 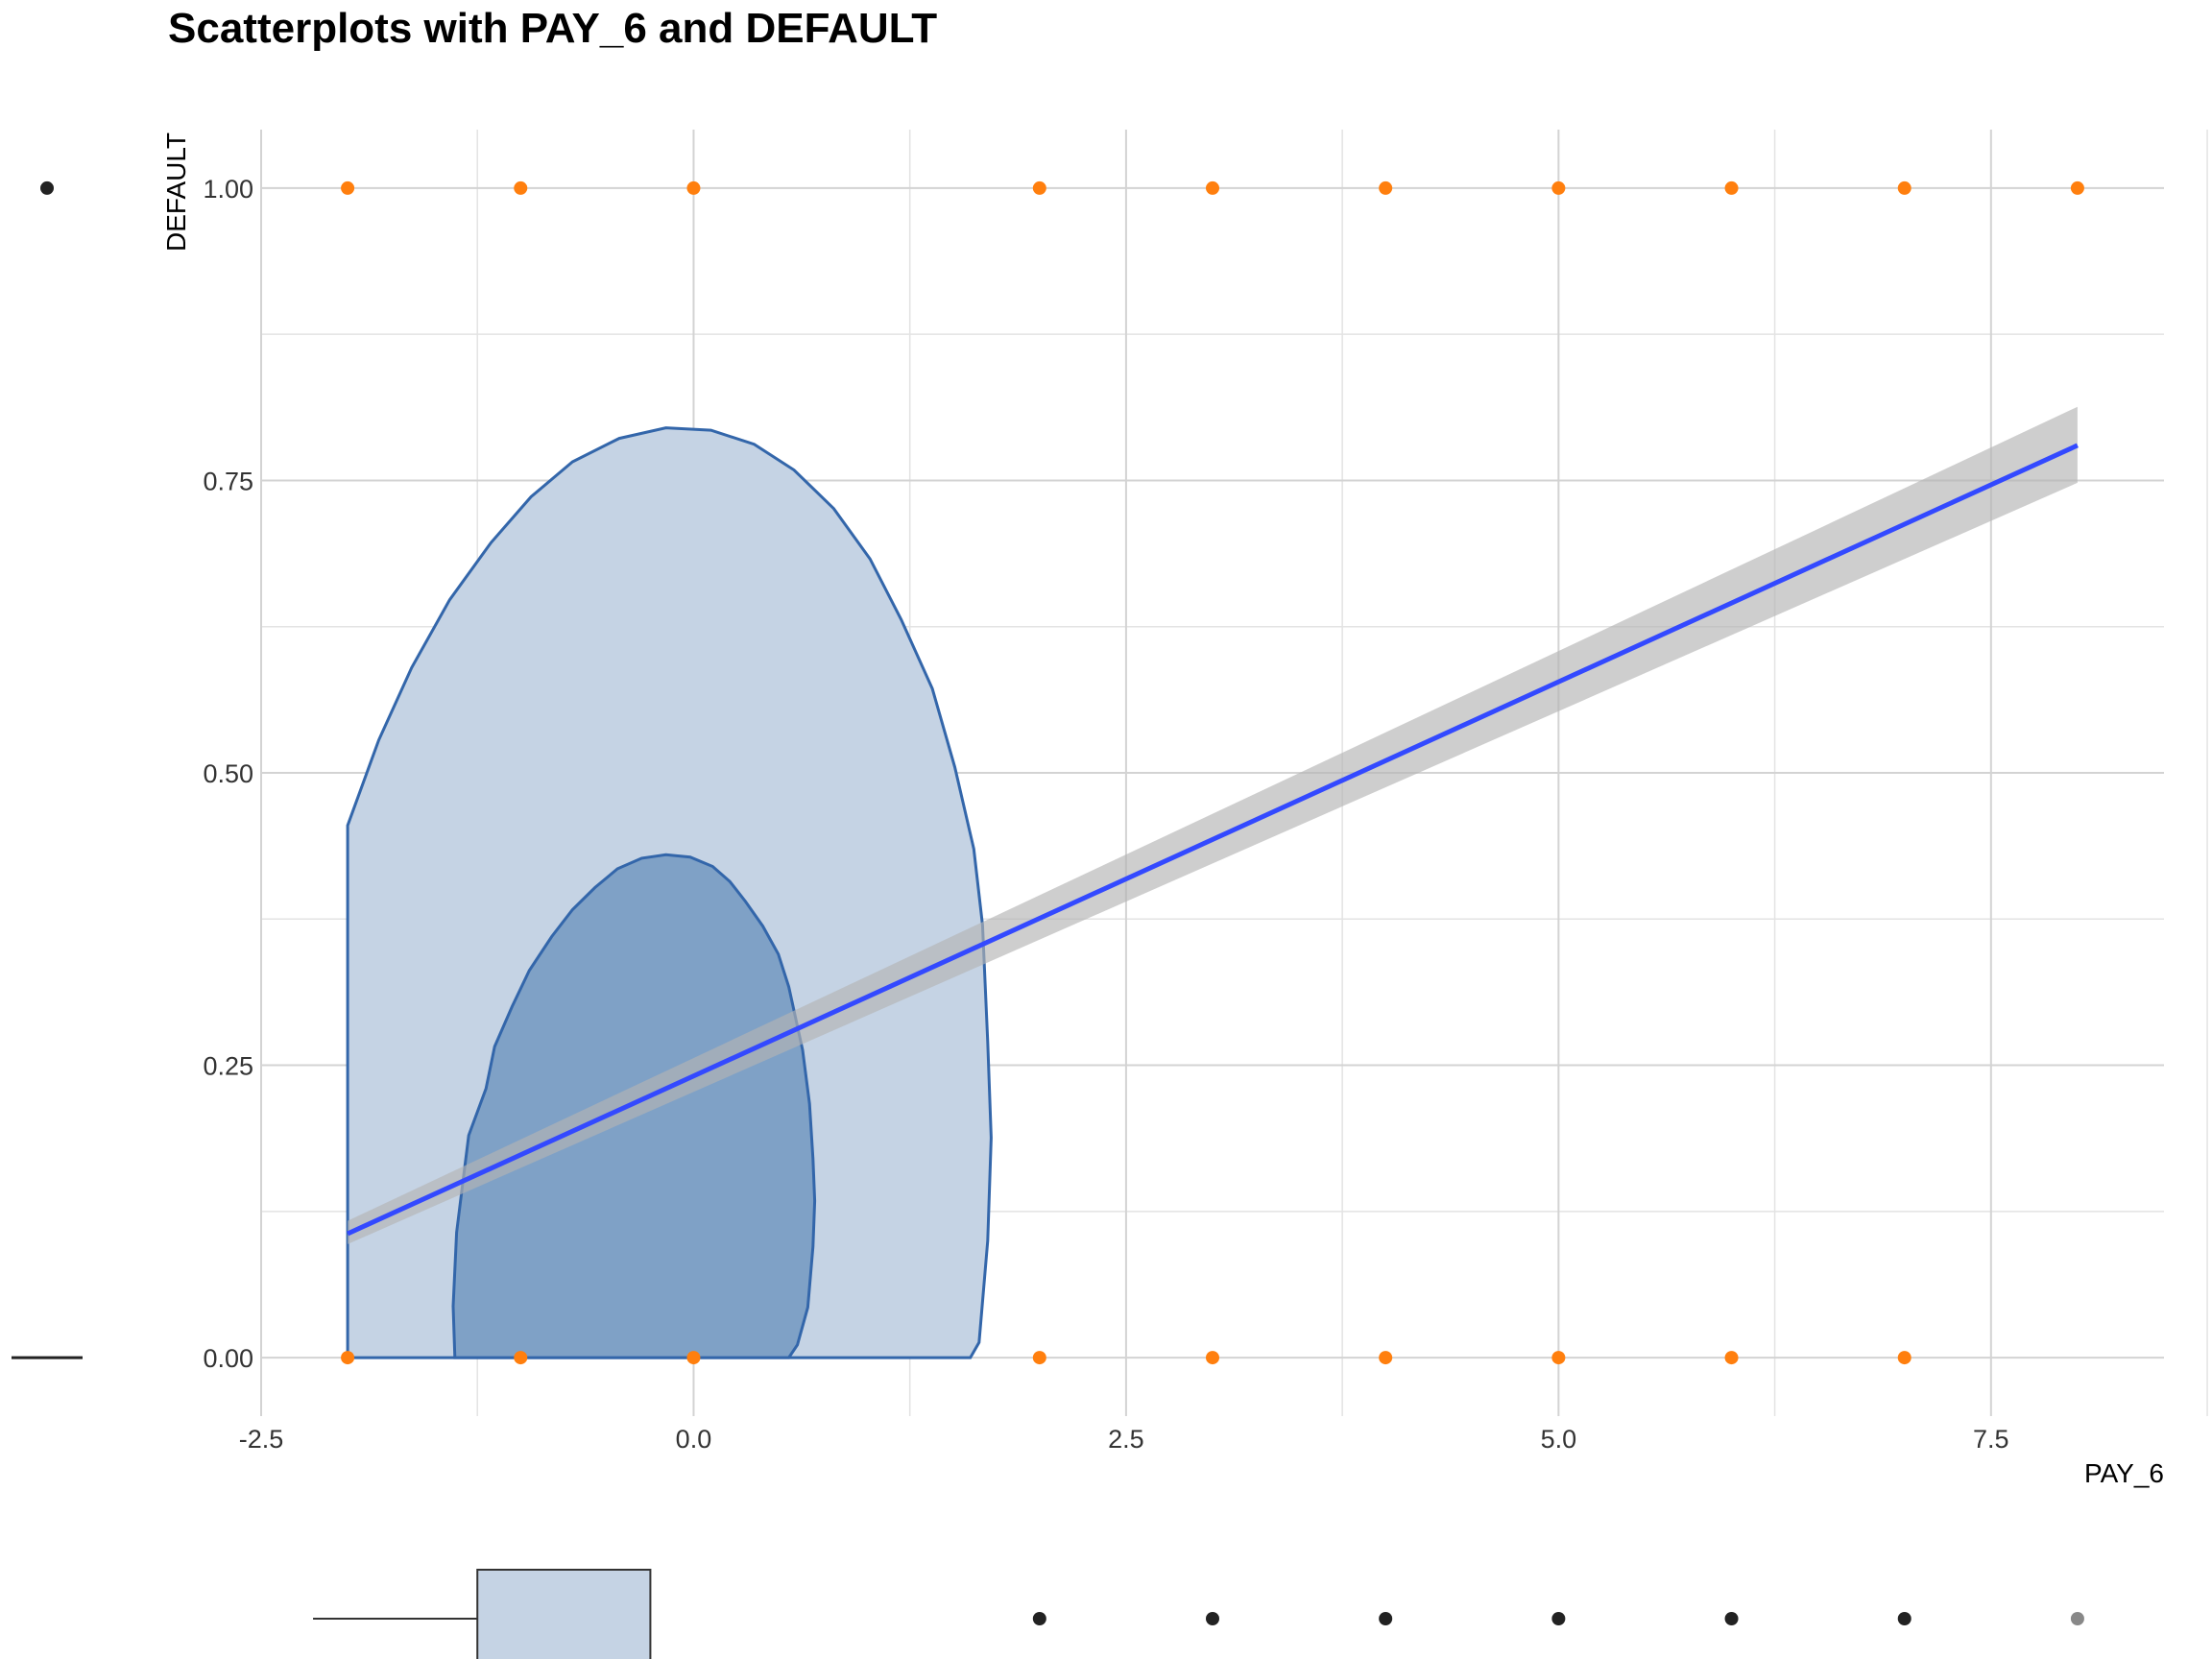 What do you see at coordinates (261, 1439) in the screenshot?
I see `x-tick-label: -2.5` at bounding box center [261, 1439].